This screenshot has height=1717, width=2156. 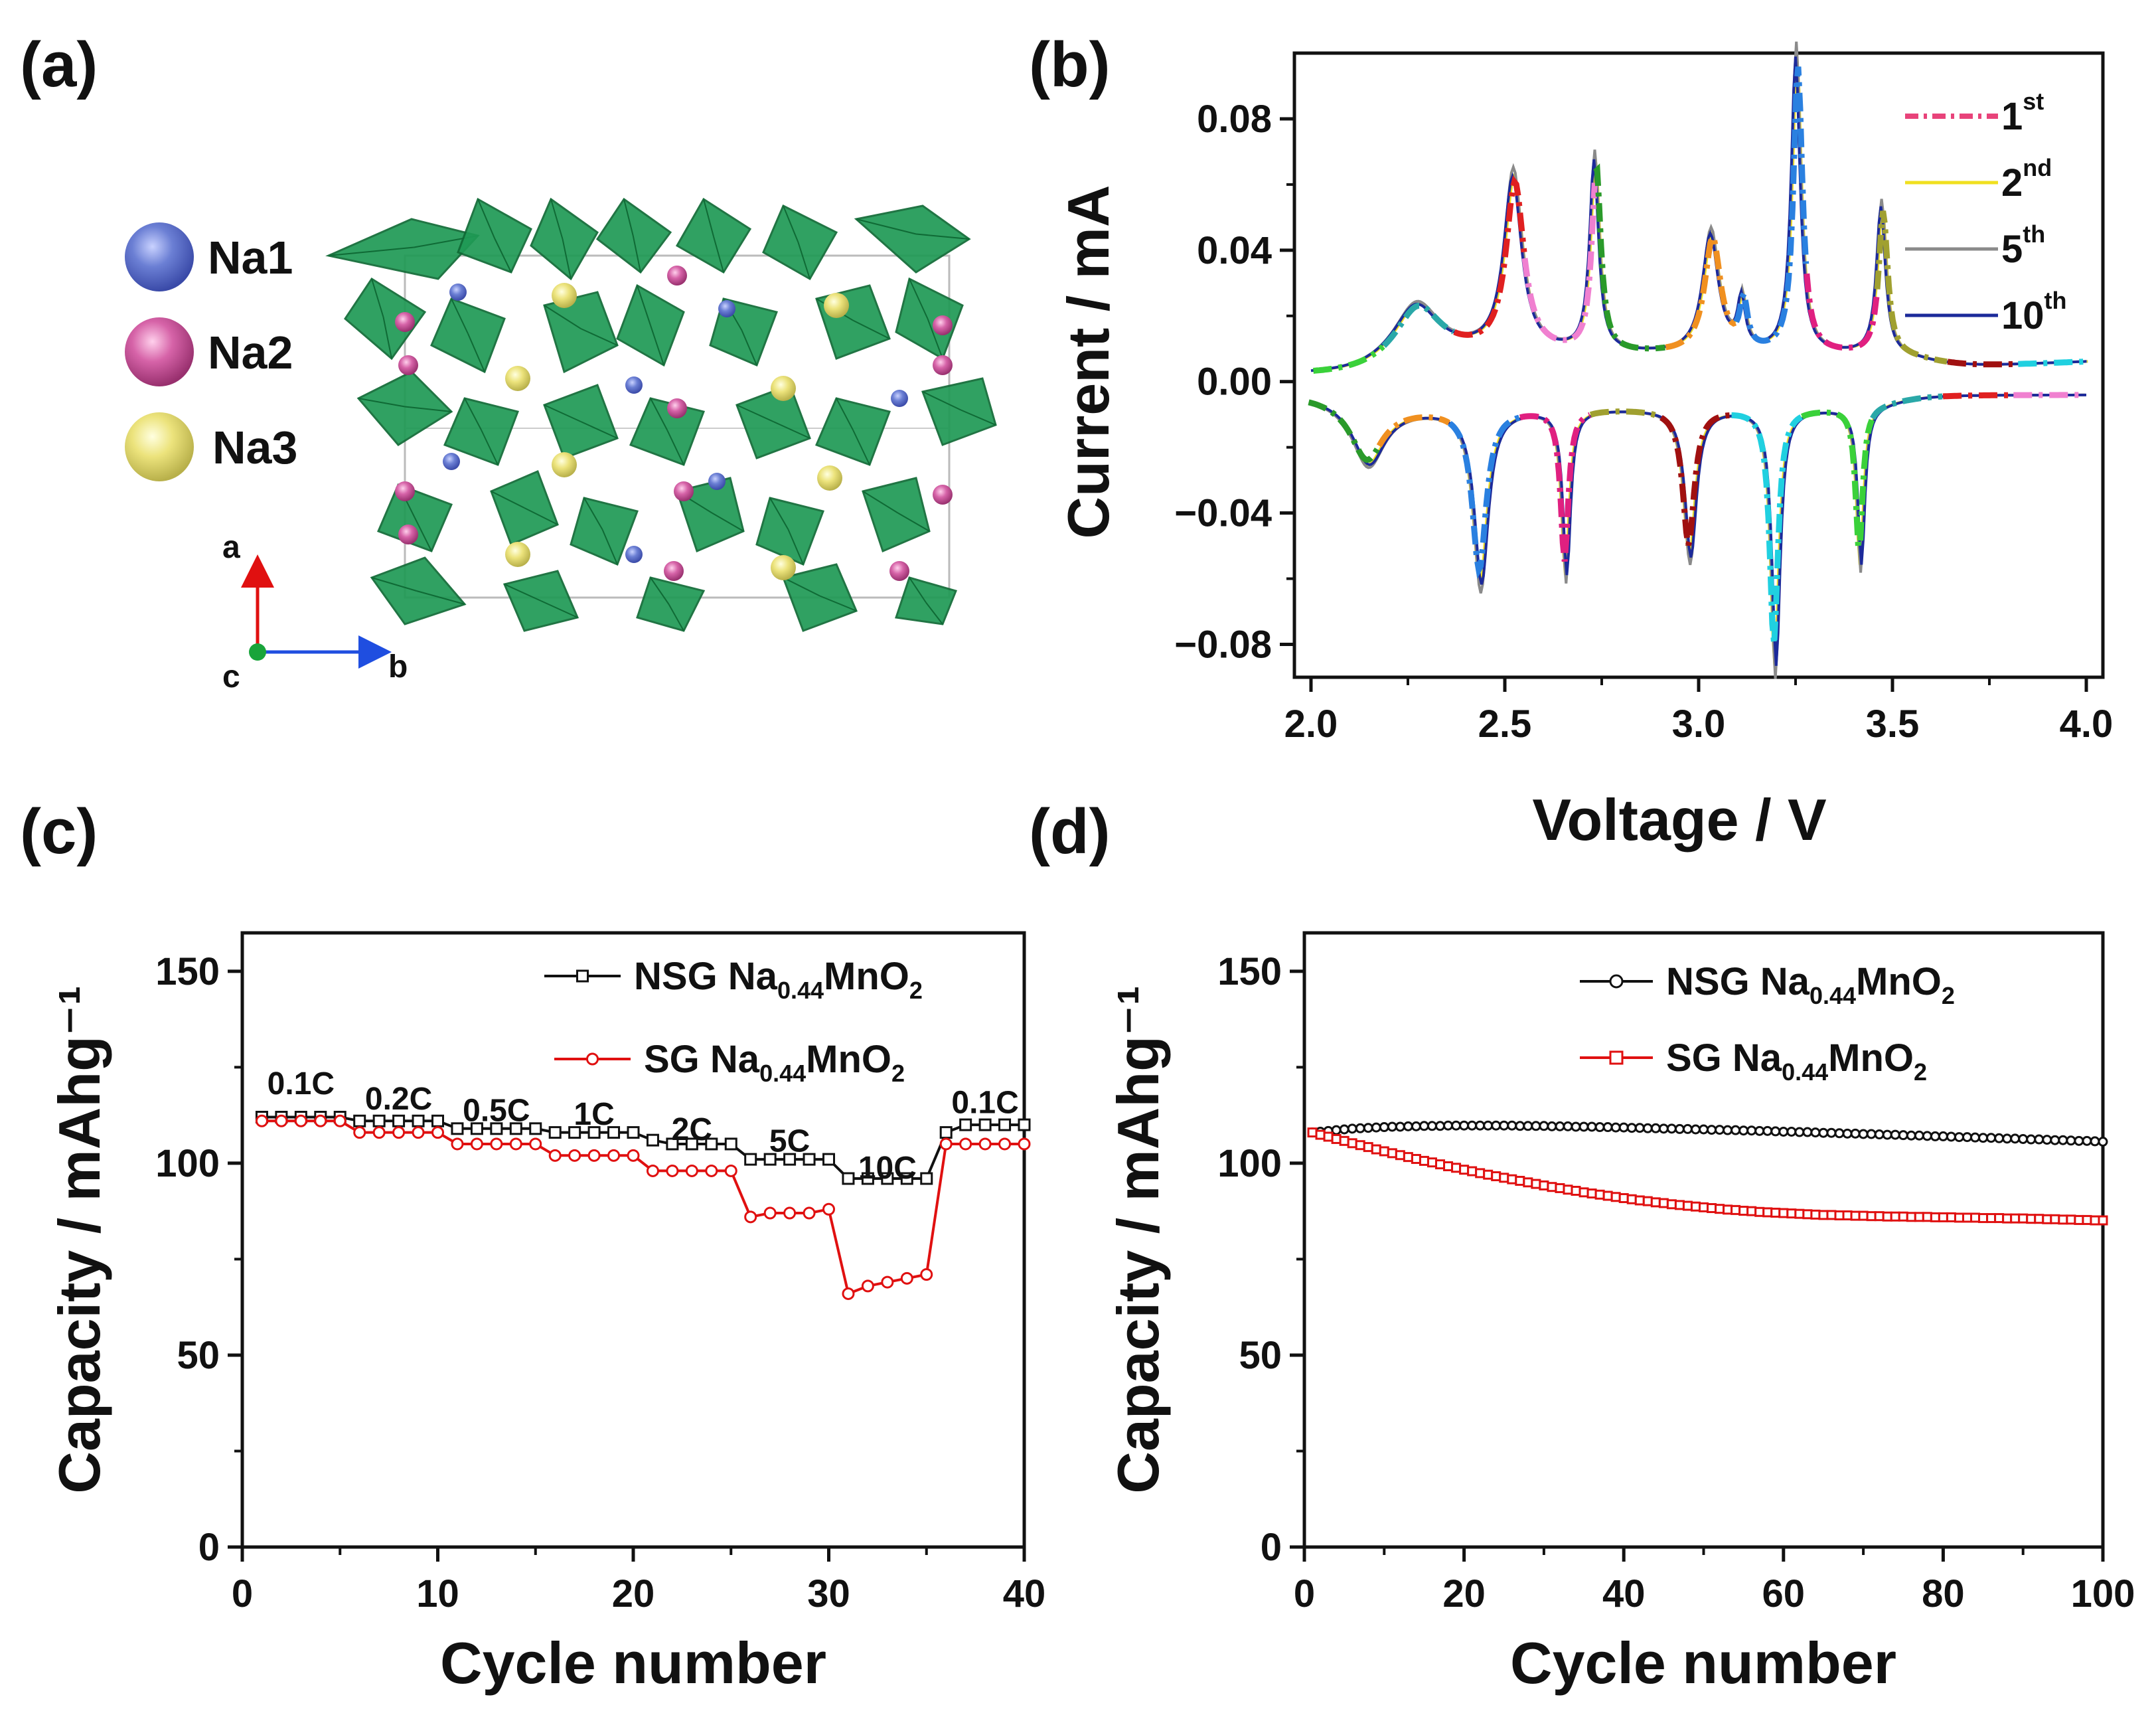 I want to click on b-legend-number: 10, so click(x=2023, y=315).